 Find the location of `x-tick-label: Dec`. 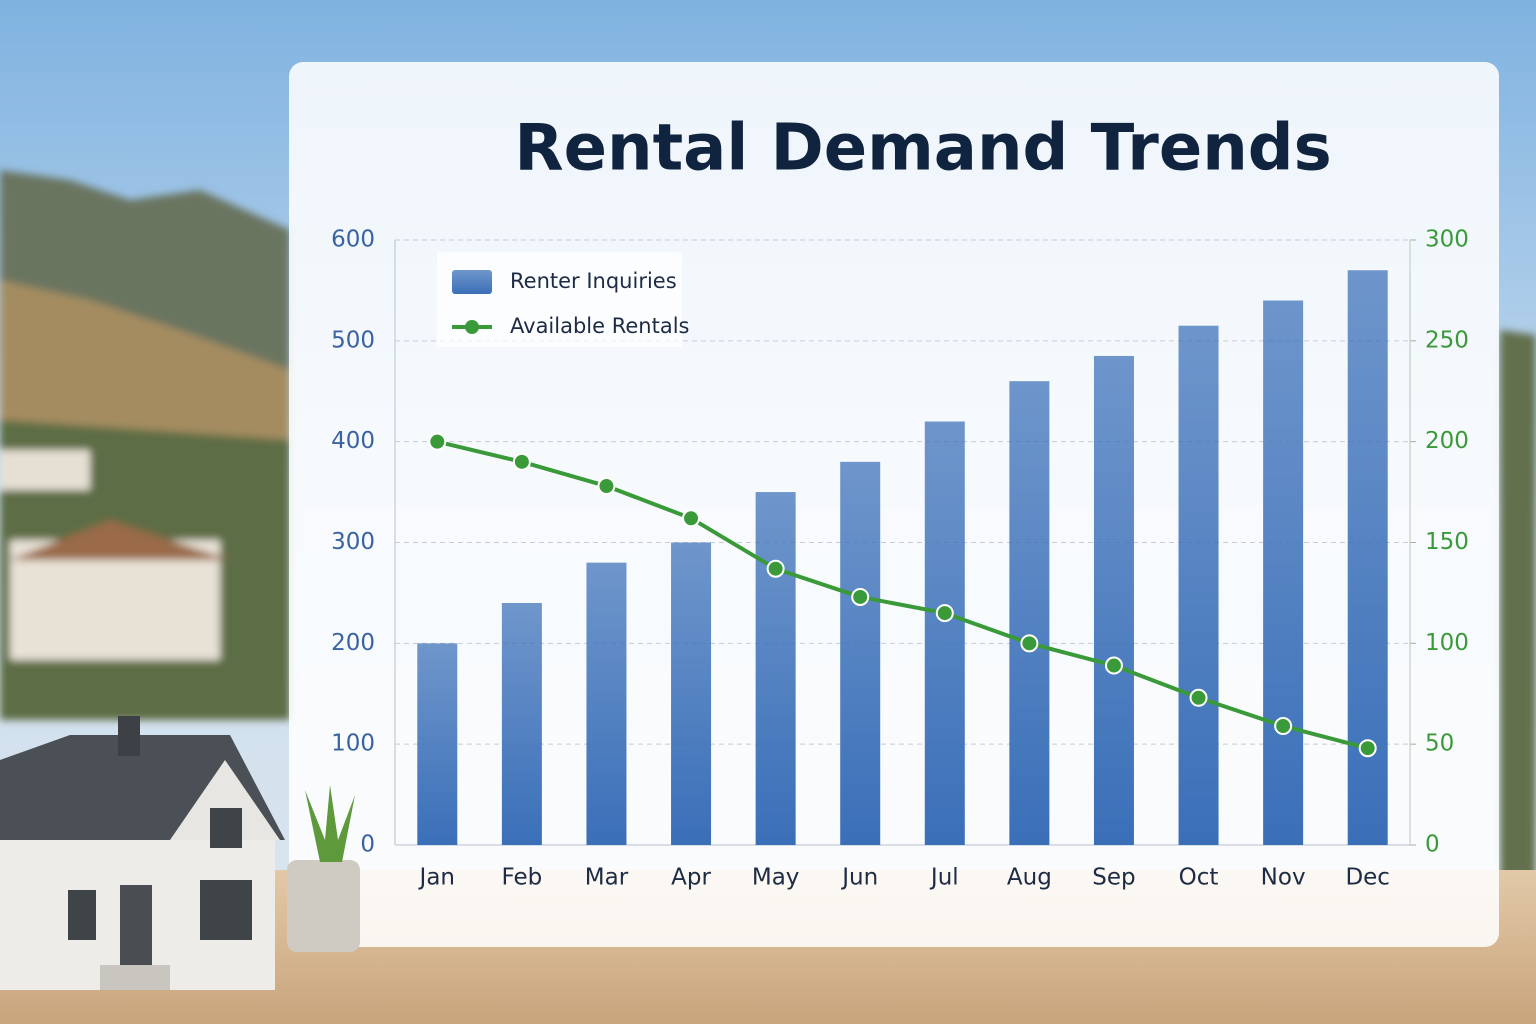

x-tick-label: Dec is located at coordinates (1367, 878).